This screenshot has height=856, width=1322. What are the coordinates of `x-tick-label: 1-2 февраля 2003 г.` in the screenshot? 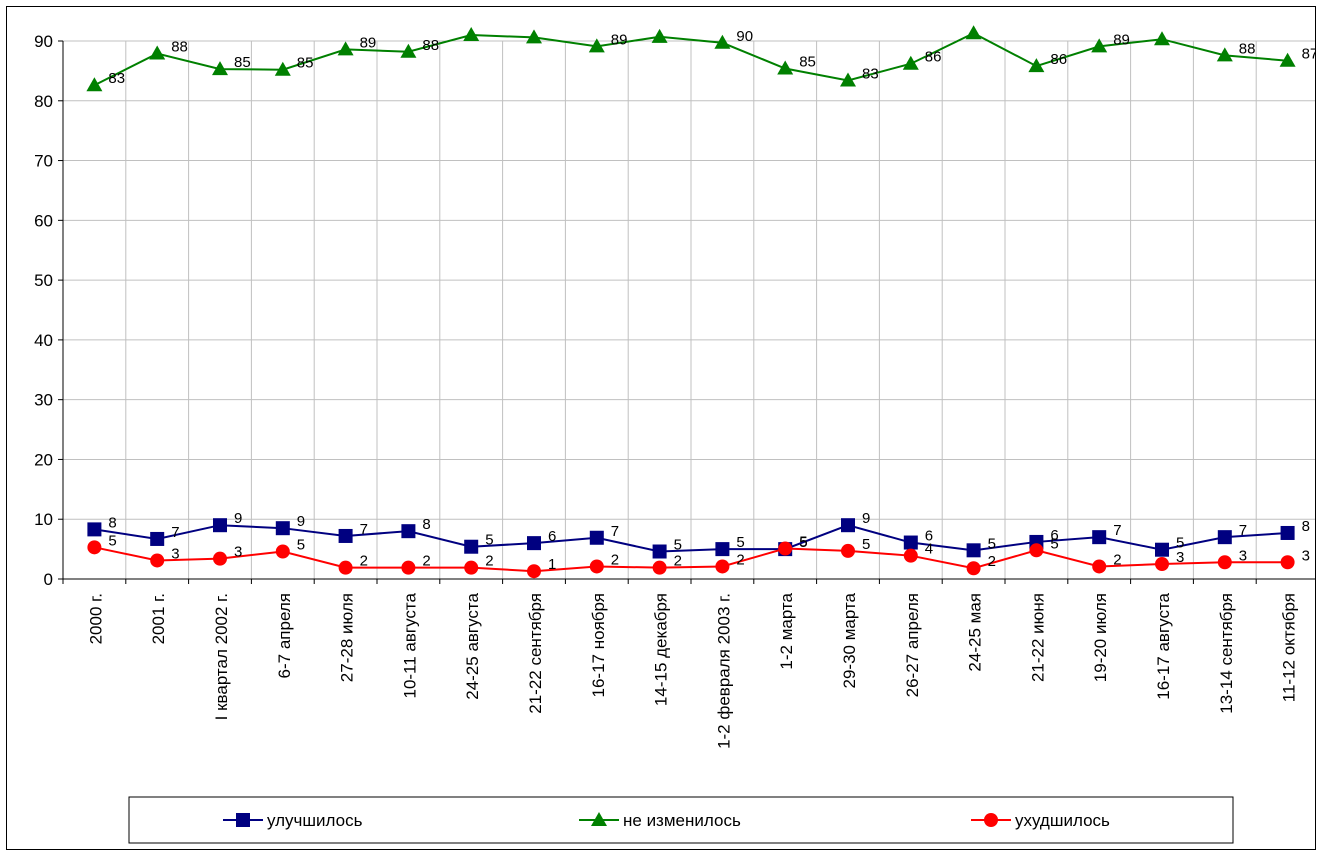 It's located at (723, 671).